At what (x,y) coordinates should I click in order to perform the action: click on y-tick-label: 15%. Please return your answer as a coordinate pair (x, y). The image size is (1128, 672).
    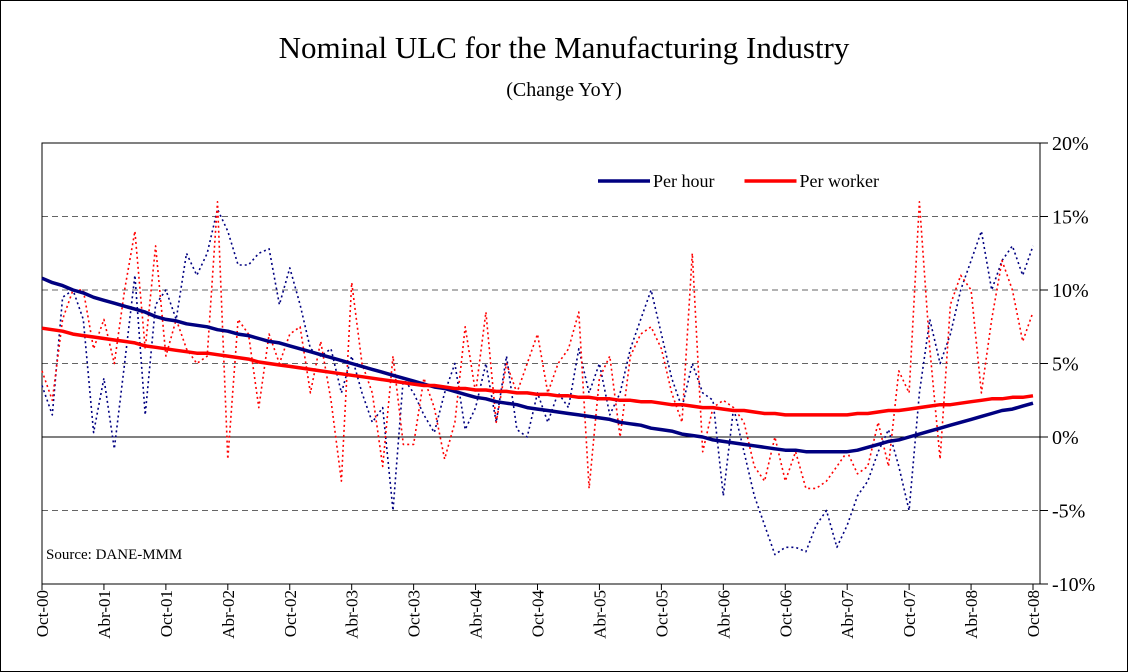
    Looking at the image, I should click on (1070, 218).